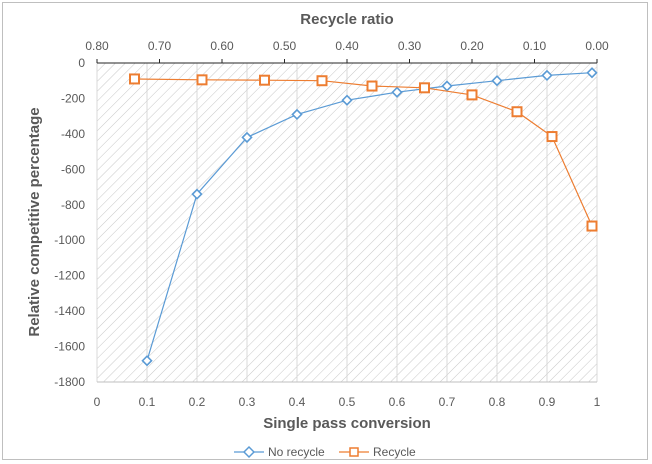  What do you see at coordinates (34, 221) in the screenshot?
I see `y-axis-title: Relative competitive percentage` at bounding box center [34, 221].